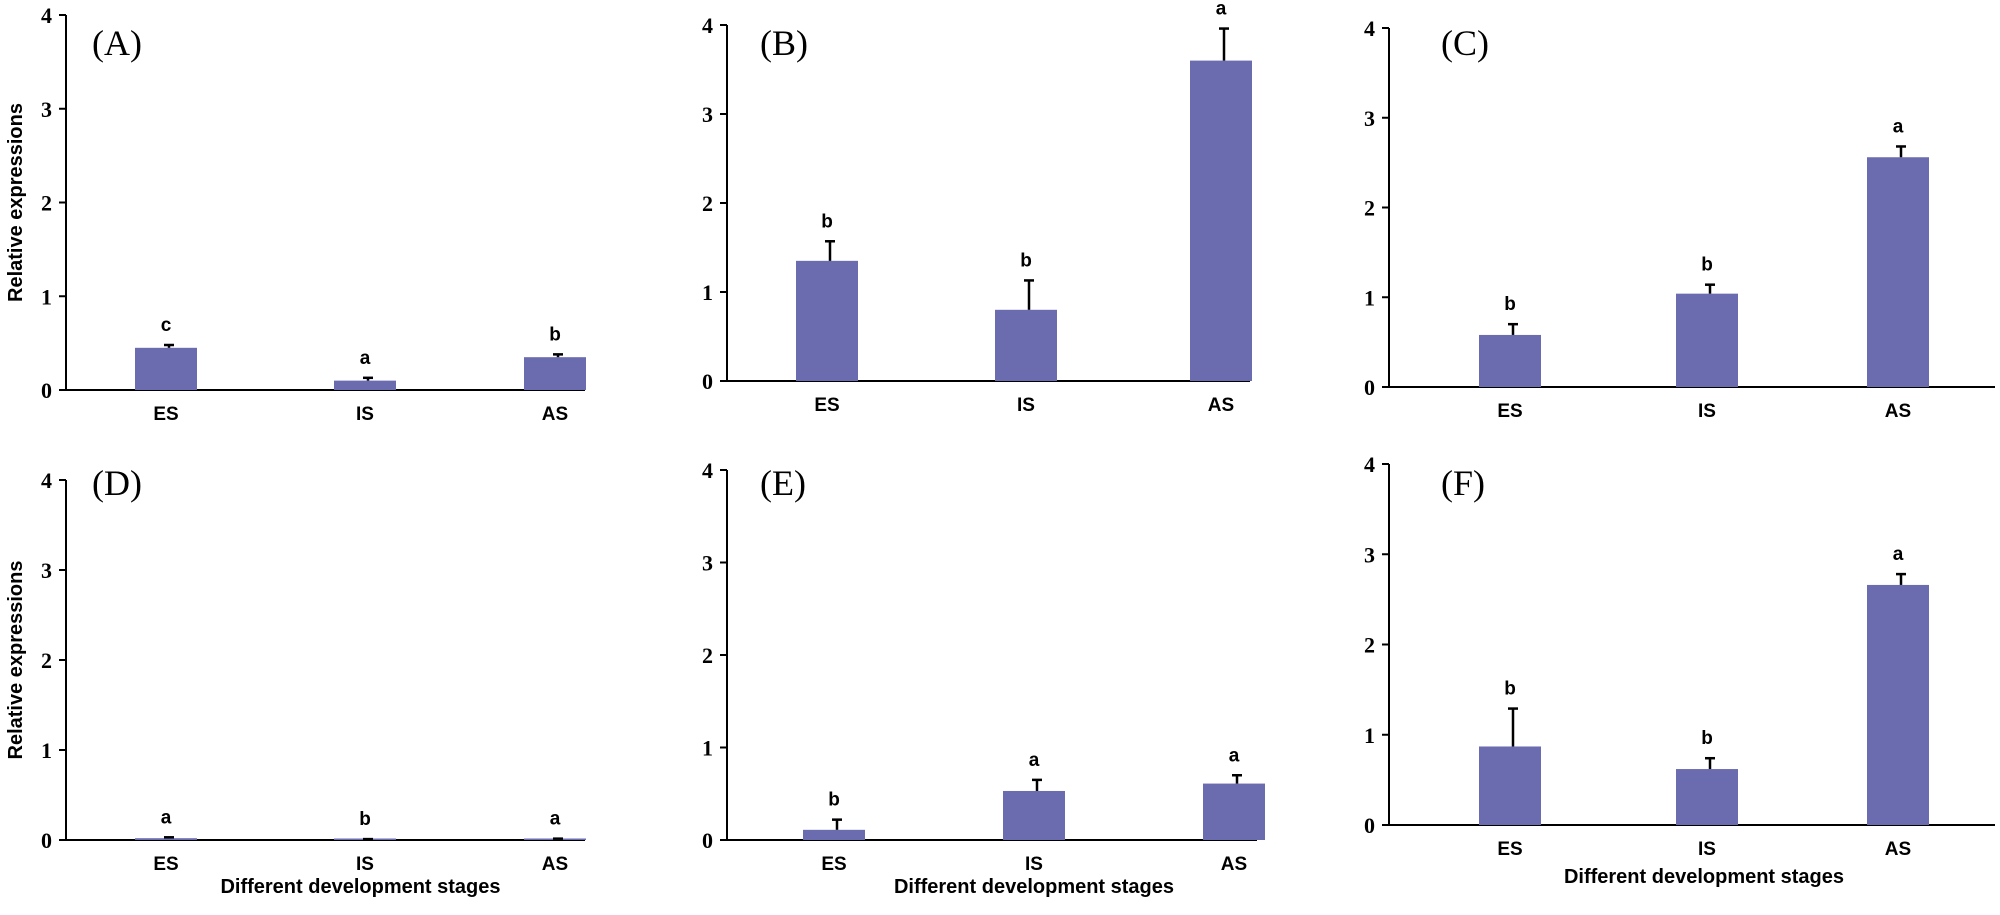 Image resolution: width=2000 pixels, height=915 pixels. What do you see at coordinates (16, 202) in the screenshot?
I see `panel-a-y-axis-title: Relative expressions` at bounding box center [16, 202].